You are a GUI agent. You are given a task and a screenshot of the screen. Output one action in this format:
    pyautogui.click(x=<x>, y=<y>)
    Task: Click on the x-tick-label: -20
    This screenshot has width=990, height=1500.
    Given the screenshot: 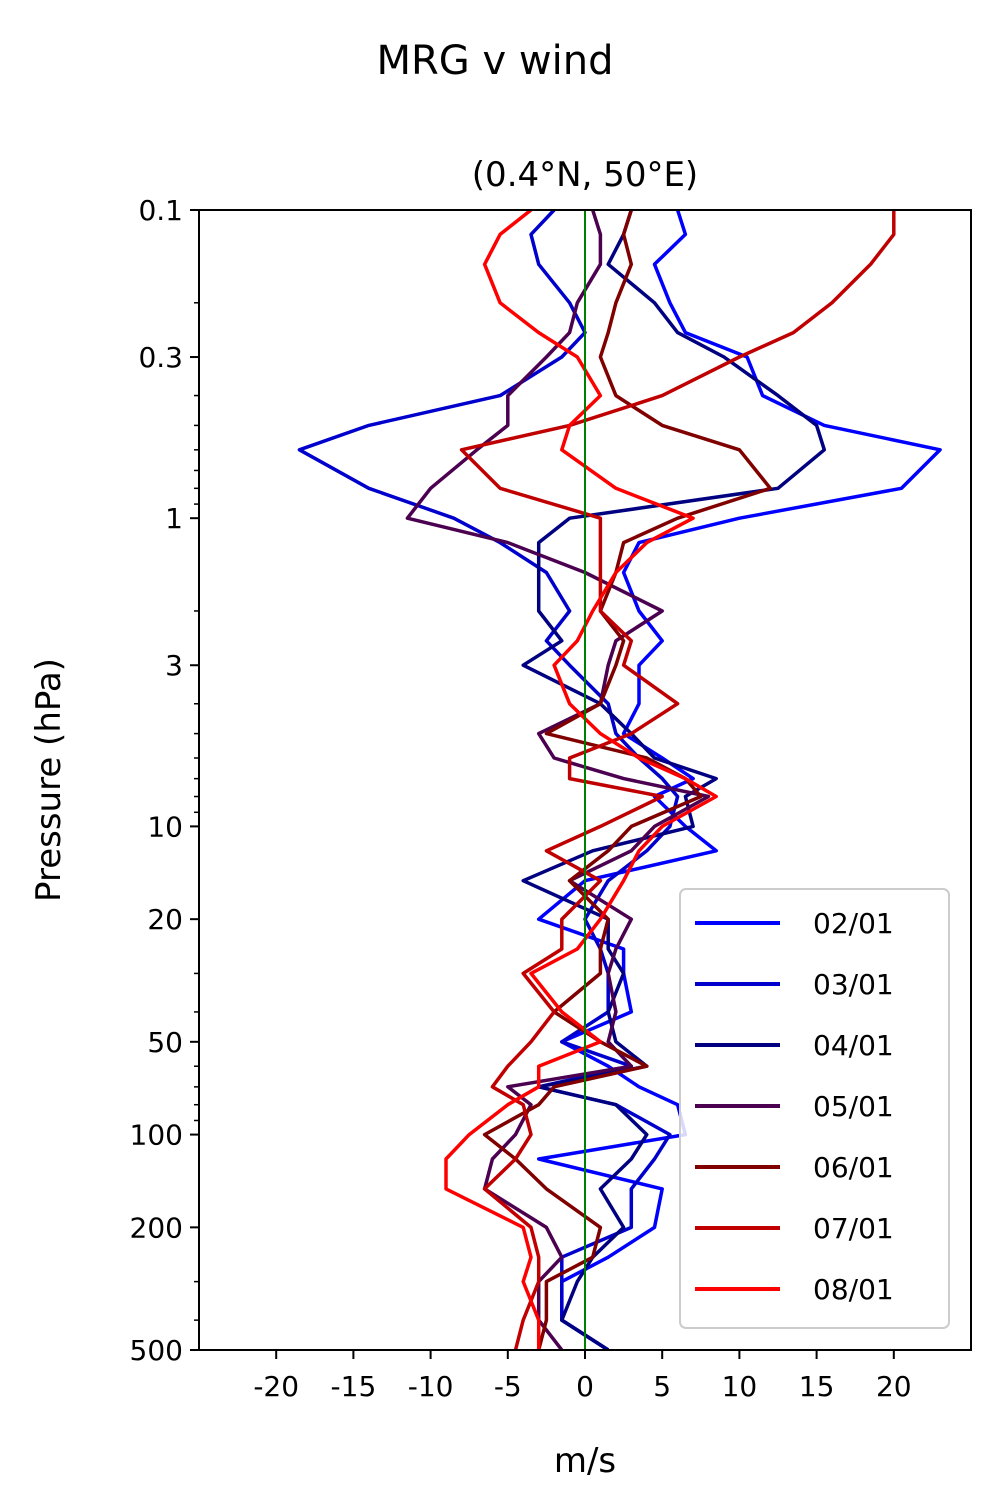 What is the action you would take?
    pyautogui.click(x=276, y=1386)
    